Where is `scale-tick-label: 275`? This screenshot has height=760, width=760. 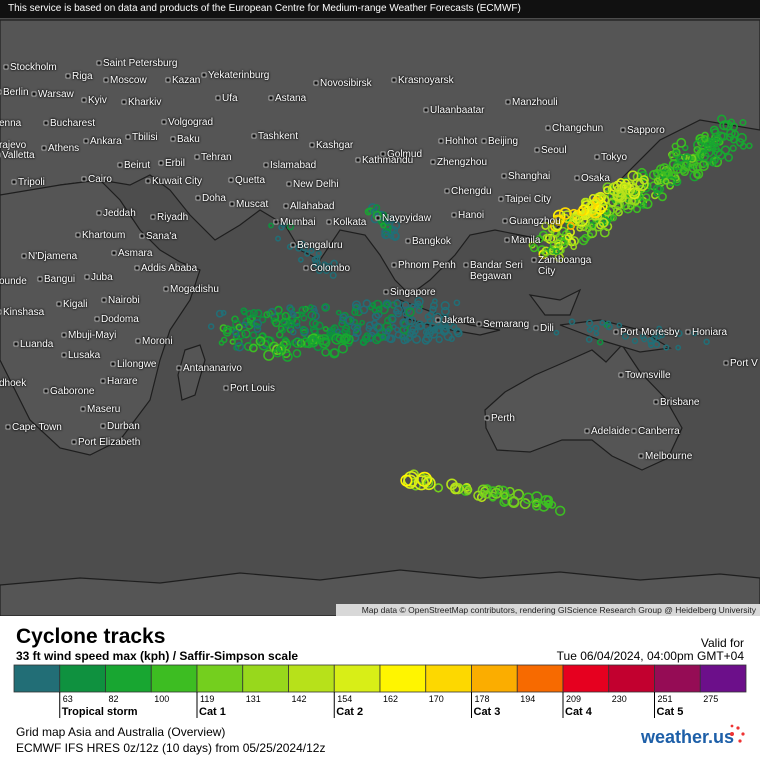
scale-tick-label: 275 is located at coordinates (710, 699).